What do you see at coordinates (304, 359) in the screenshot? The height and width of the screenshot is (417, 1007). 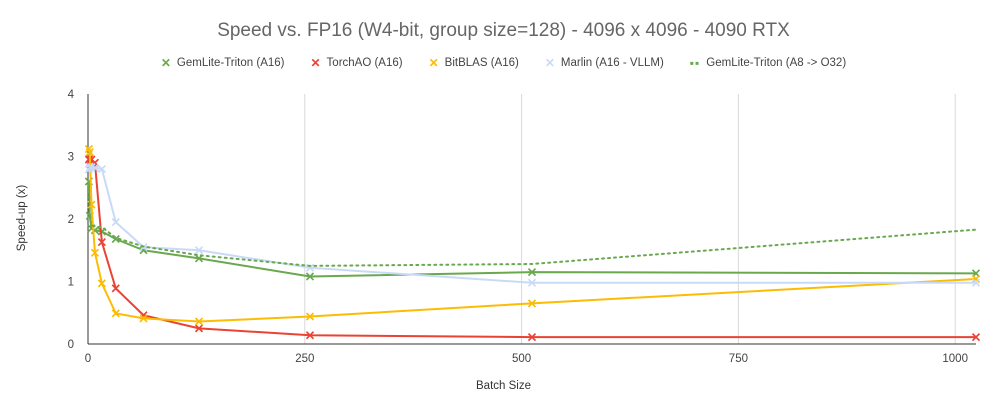 I see `x-tick-label-1: 250` at bounding box center [304, 359].